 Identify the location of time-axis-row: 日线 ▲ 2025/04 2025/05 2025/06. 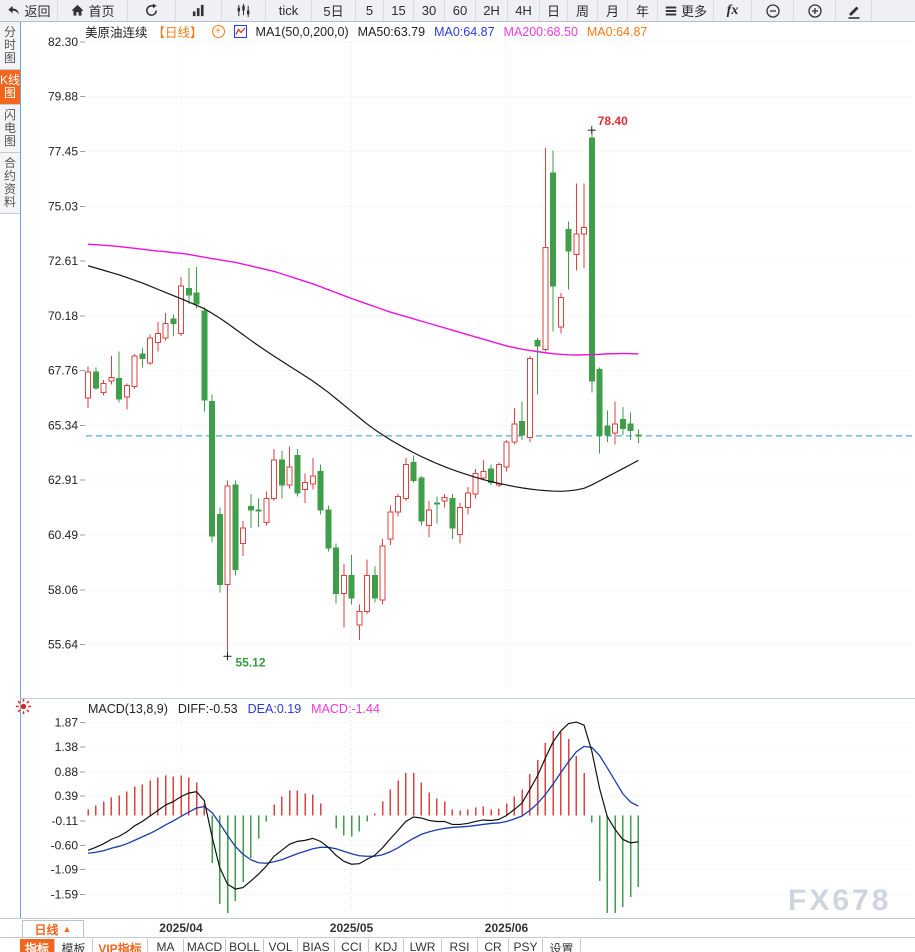
(457, 928).